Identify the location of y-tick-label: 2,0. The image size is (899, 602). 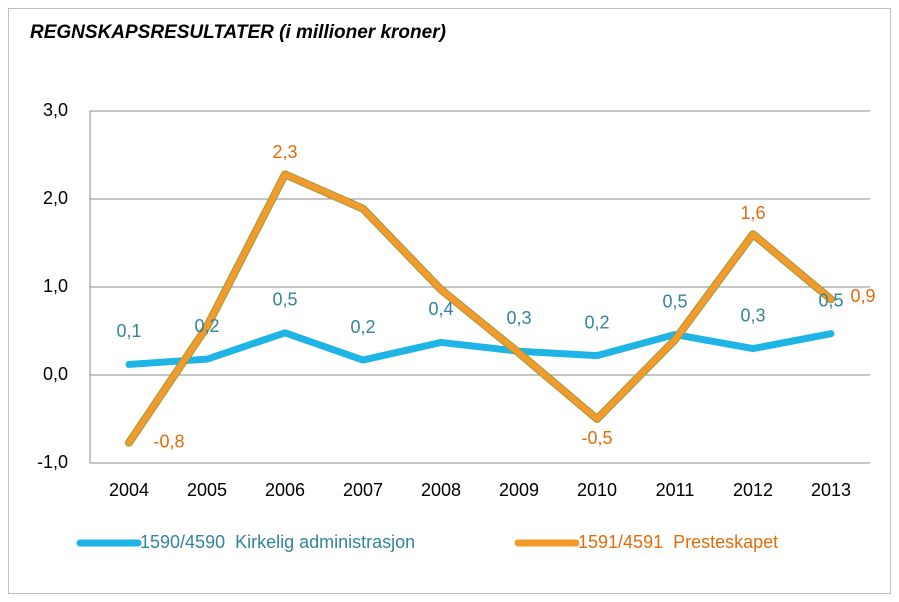
(55, 198).